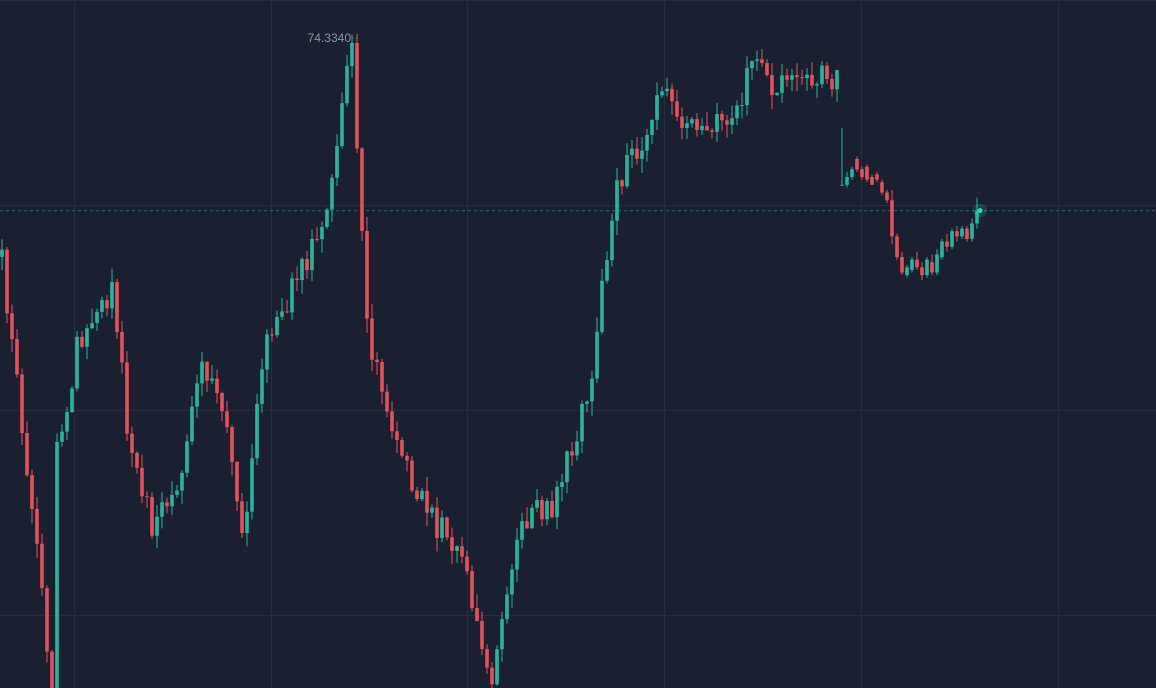  I want to click on high-price-label: 74.3340, so click(330, 38).